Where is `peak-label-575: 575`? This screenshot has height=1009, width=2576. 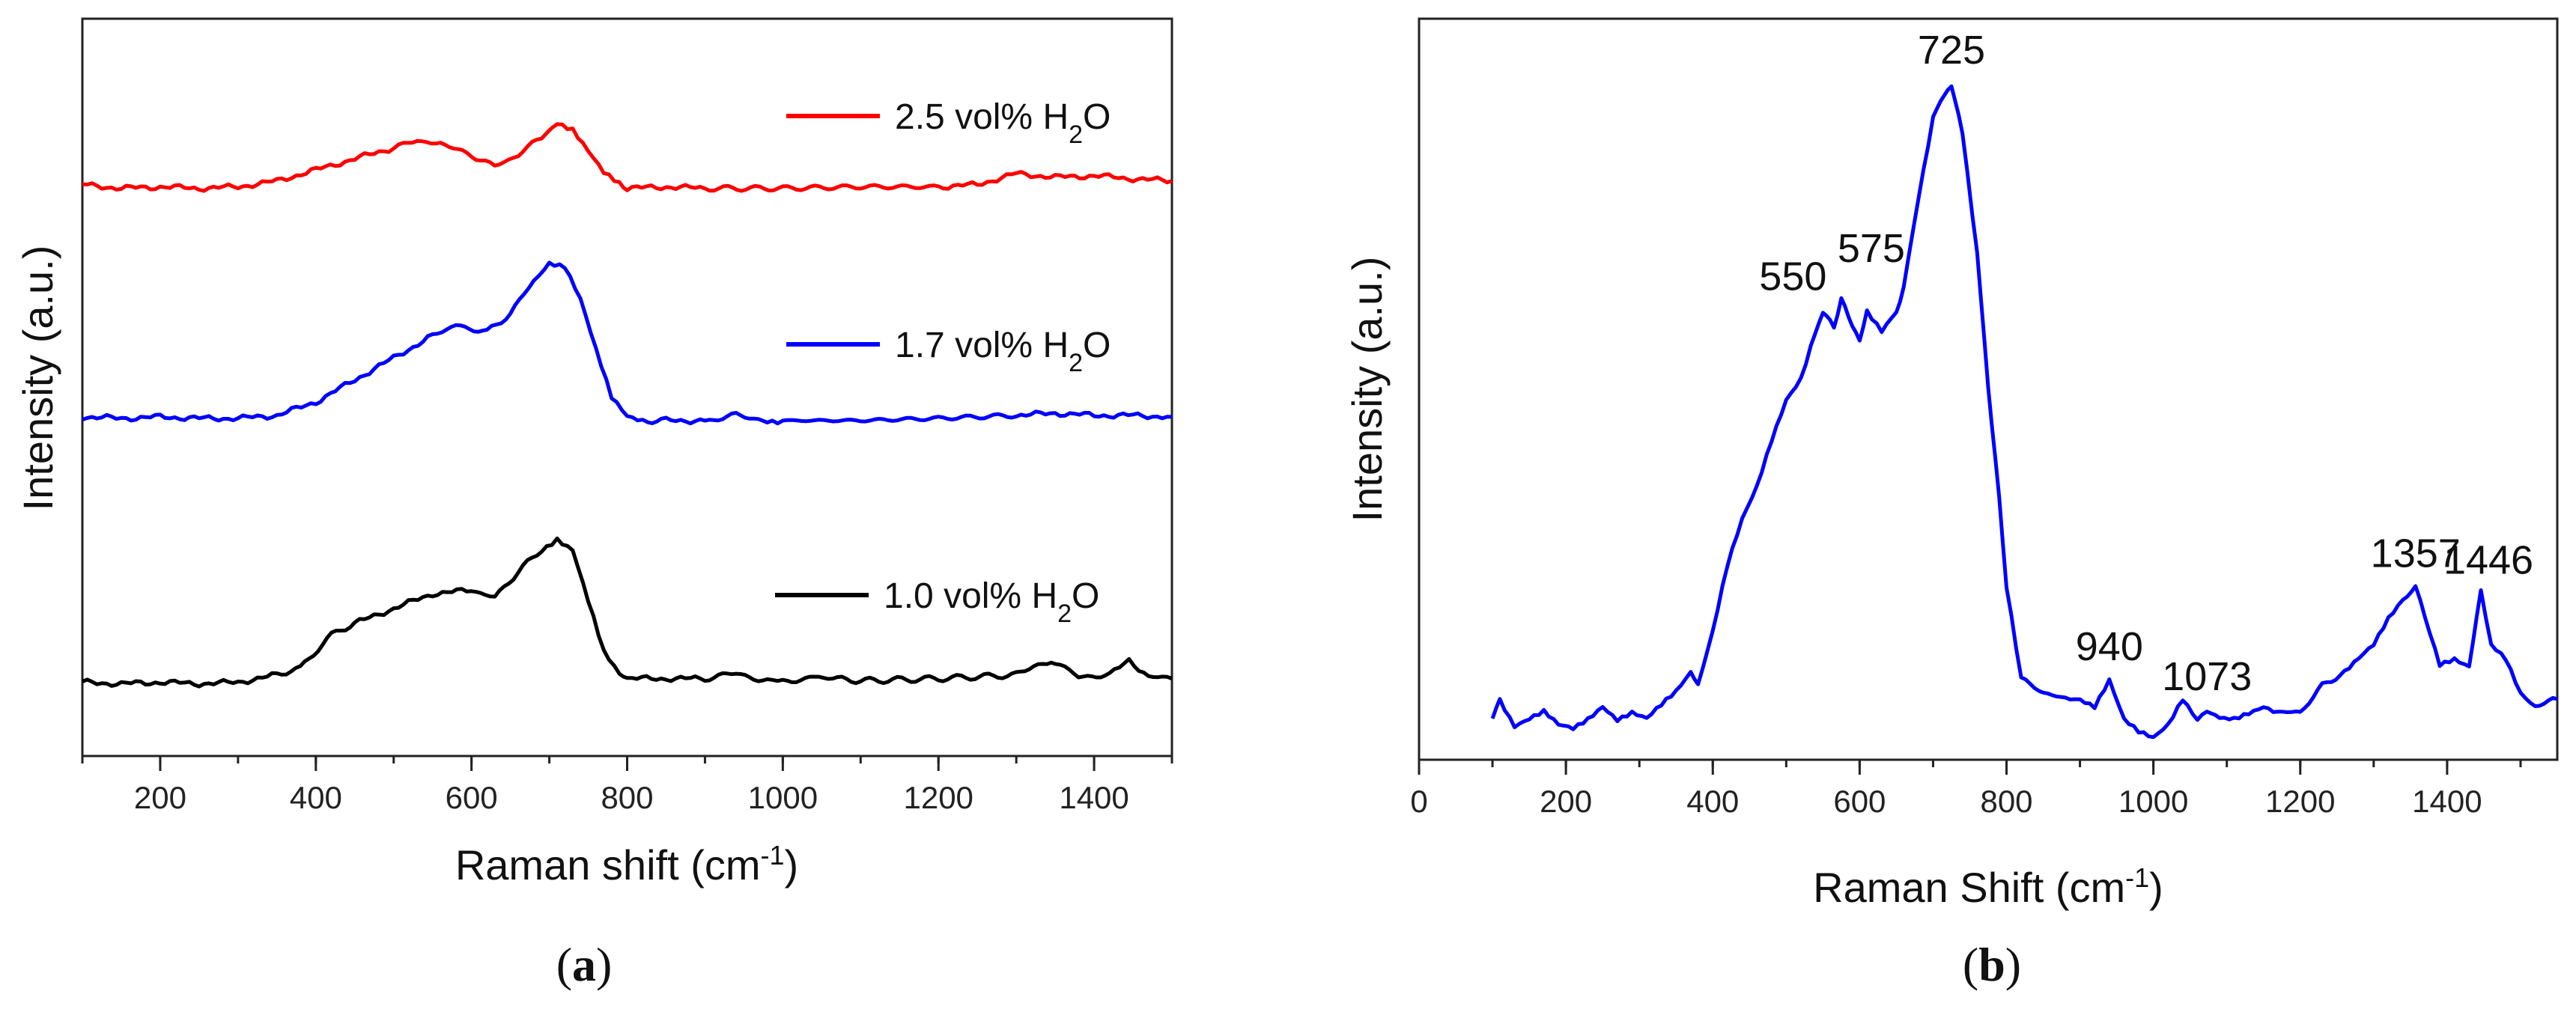 peak-label-575: 575 is located at coordinates (1871, 248).